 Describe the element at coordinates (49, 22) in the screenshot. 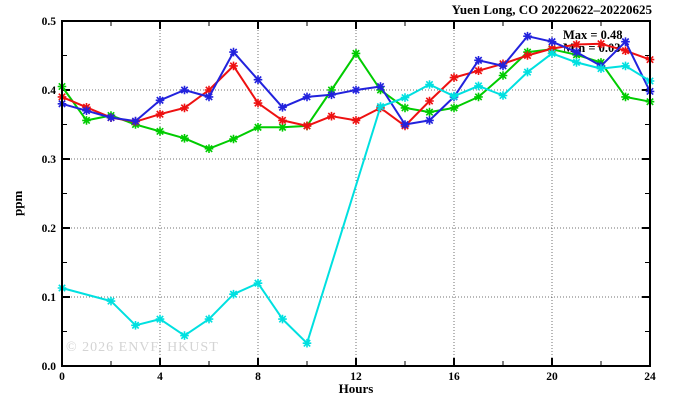

I see `svg-text: 0.5` at that location.